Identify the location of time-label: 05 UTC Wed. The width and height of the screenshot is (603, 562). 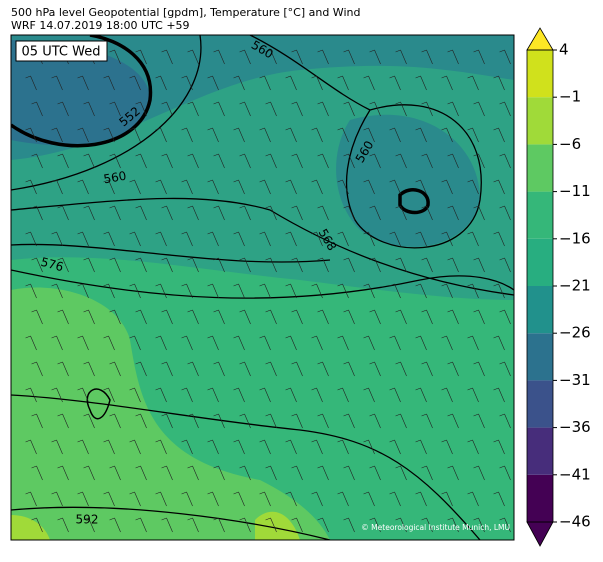
(61, 52).